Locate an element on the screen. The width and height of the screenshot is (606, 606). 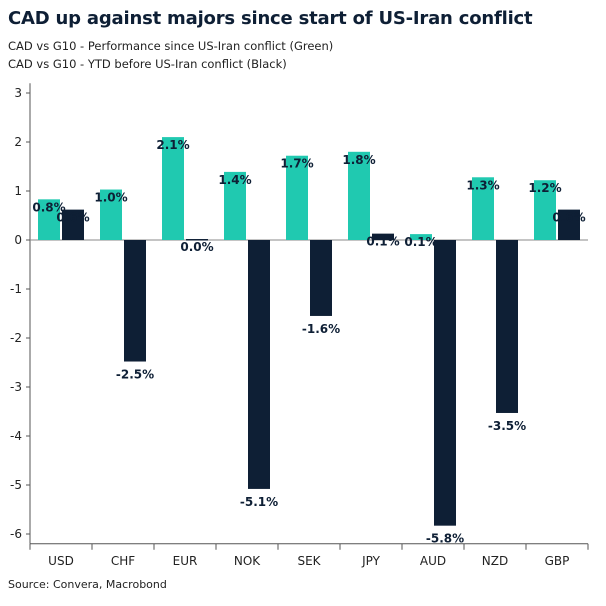
black-data-label-aud: -5.8% is located at coordinates (445, 539).